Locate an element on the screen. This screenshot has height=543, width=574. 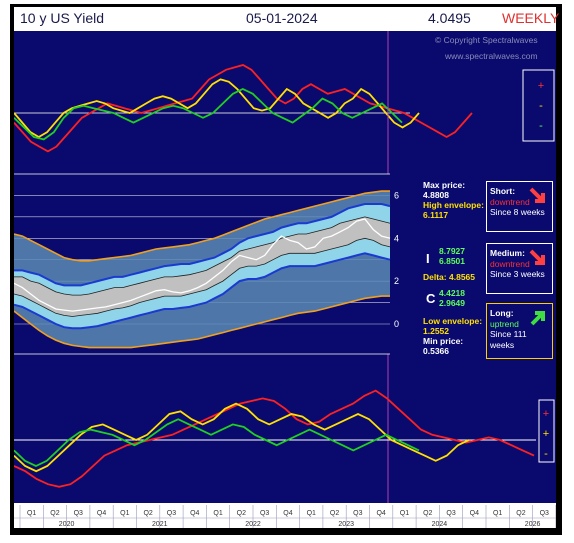
y-tick-label: 4 is located at coordinates (396, 238).